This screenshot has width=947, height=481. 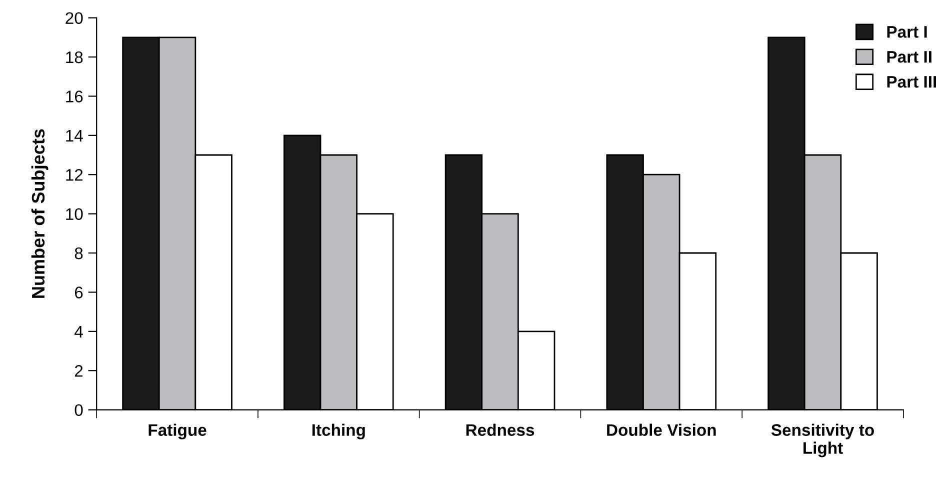 What do you see at coordinates (911, 82) in the screenshot?
I see `legend-label: Part III` at bounding box center [911, 82].